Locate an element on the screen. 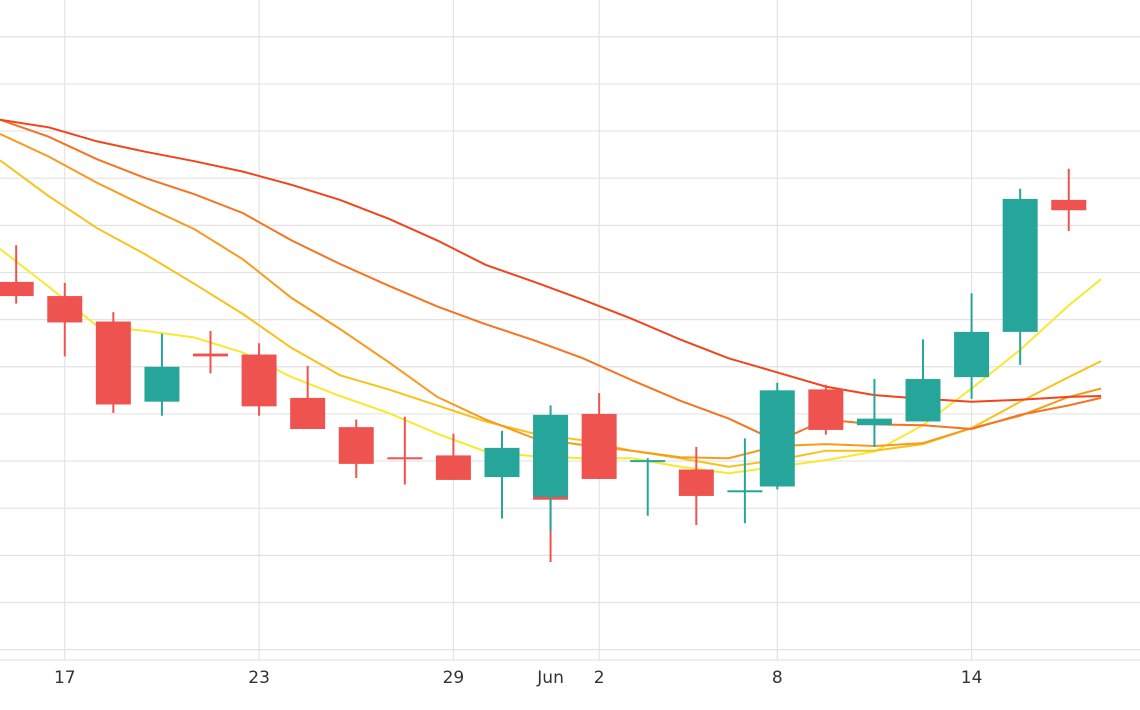  x-tick-label: 23 is located at coordinates (259, 678).